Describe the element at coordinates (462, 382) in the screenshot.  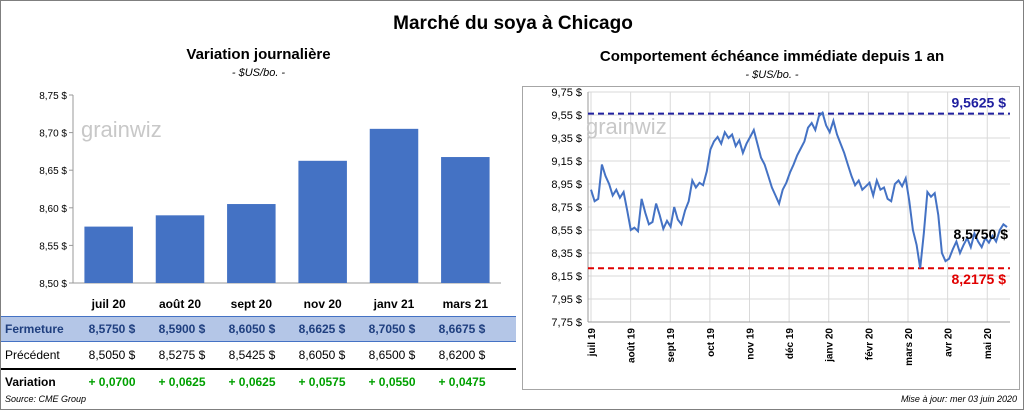
I see `variation-value: + 0,0475` at that location.